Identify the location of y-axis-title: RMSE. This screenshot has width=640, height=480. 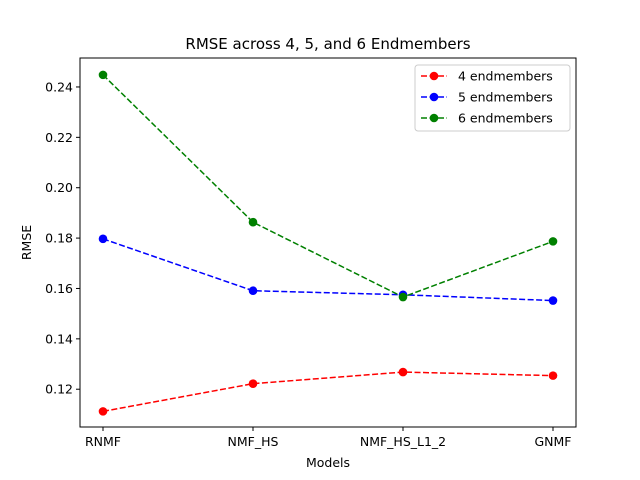
(26, 242).